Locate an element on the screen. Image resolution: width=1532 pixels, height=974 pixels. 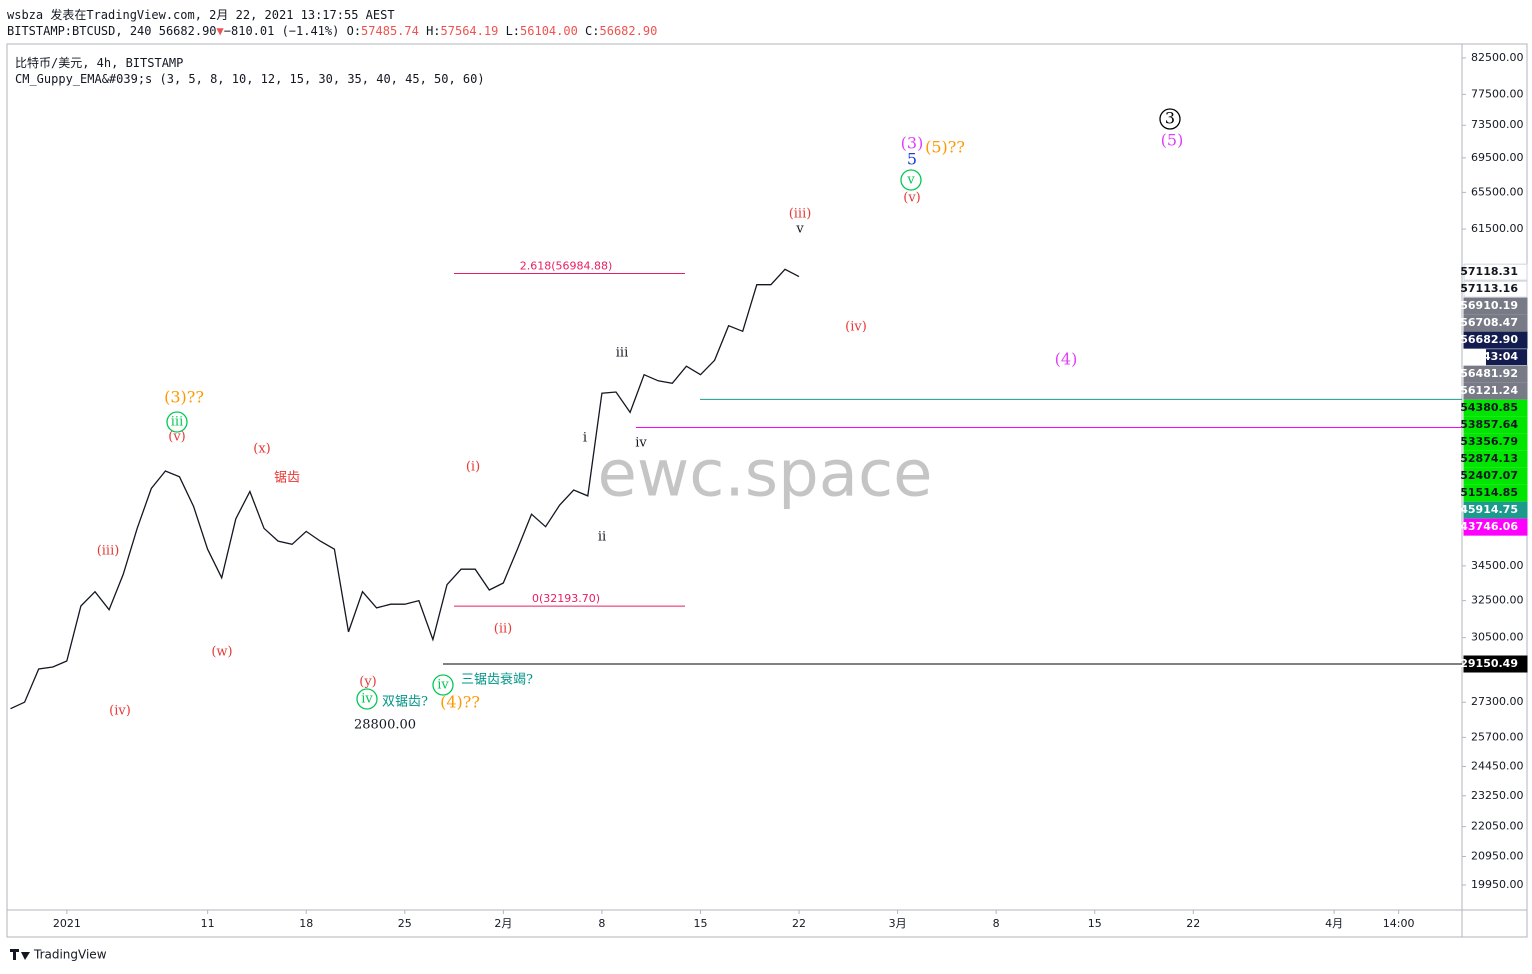
ohlc-key: H: is located at coordinates (433, 31).